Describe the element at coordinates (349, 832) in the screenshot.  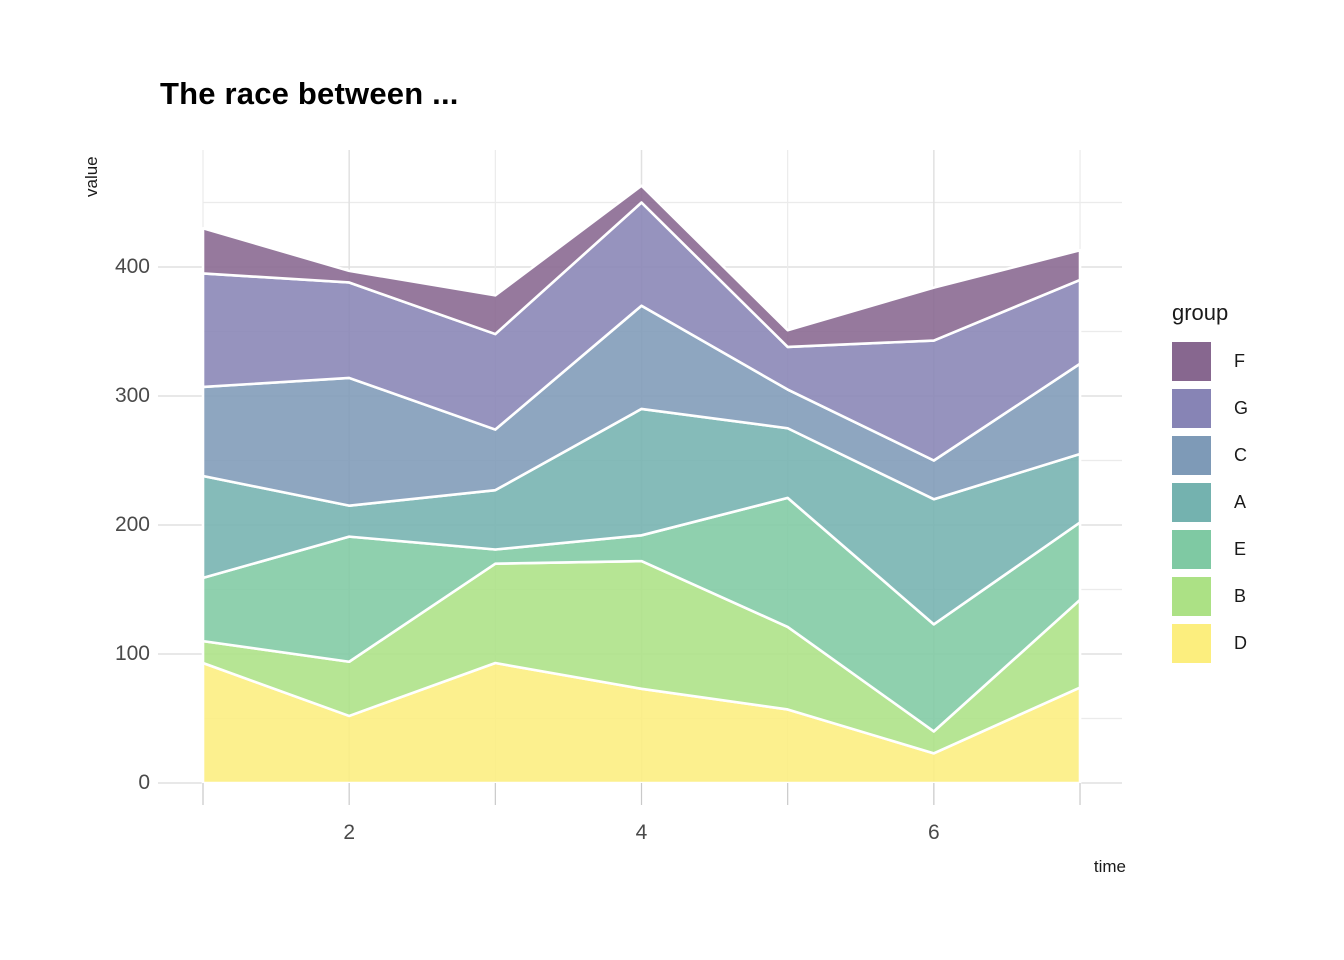
I see `x-tick-label-2: 2` at that location.